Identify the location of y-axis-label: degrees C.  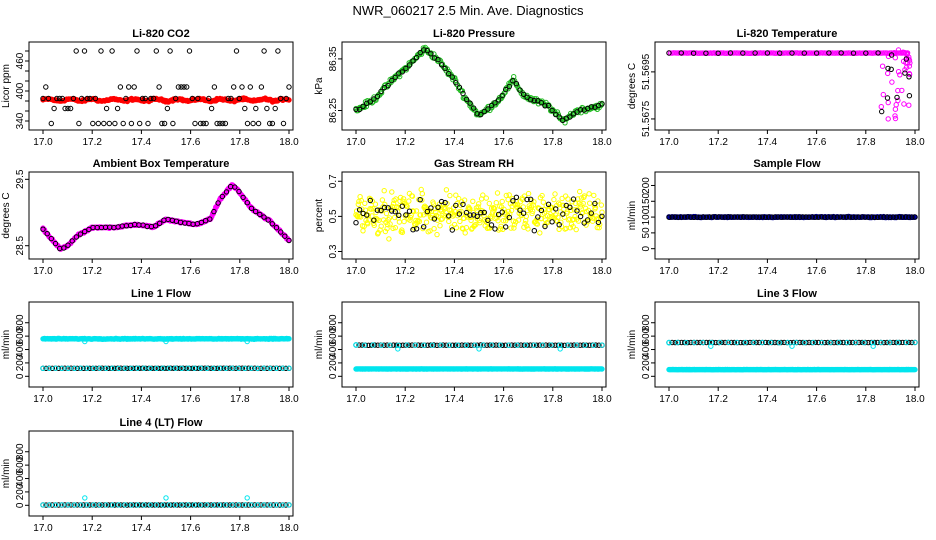
(6, 215).